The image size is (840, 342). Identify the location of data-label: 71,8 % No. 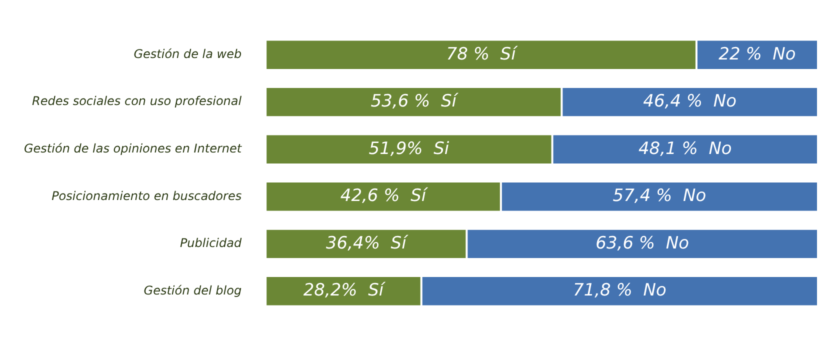
(619, 290).